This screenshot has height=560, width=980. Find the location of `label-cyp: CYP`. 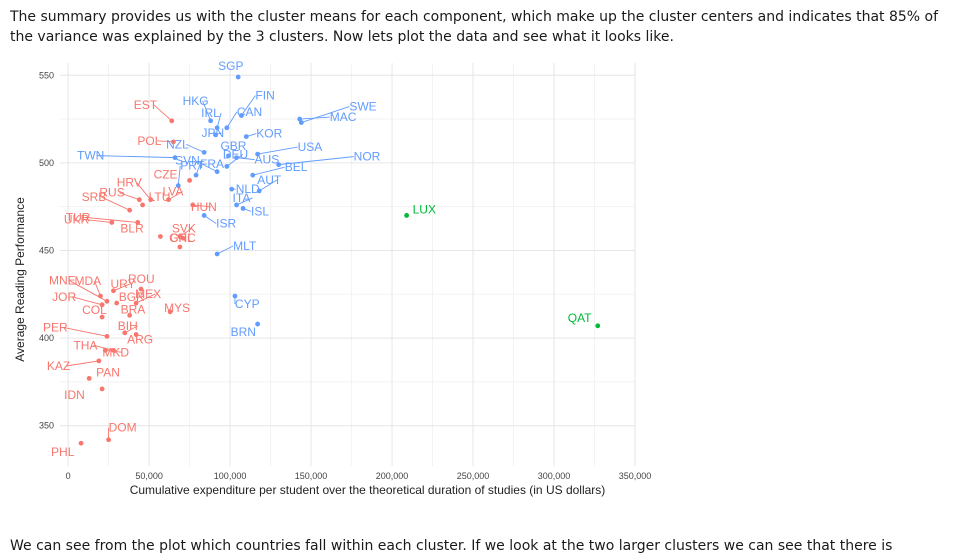

label-cyp: CYP is located at coordinates (247, 304).